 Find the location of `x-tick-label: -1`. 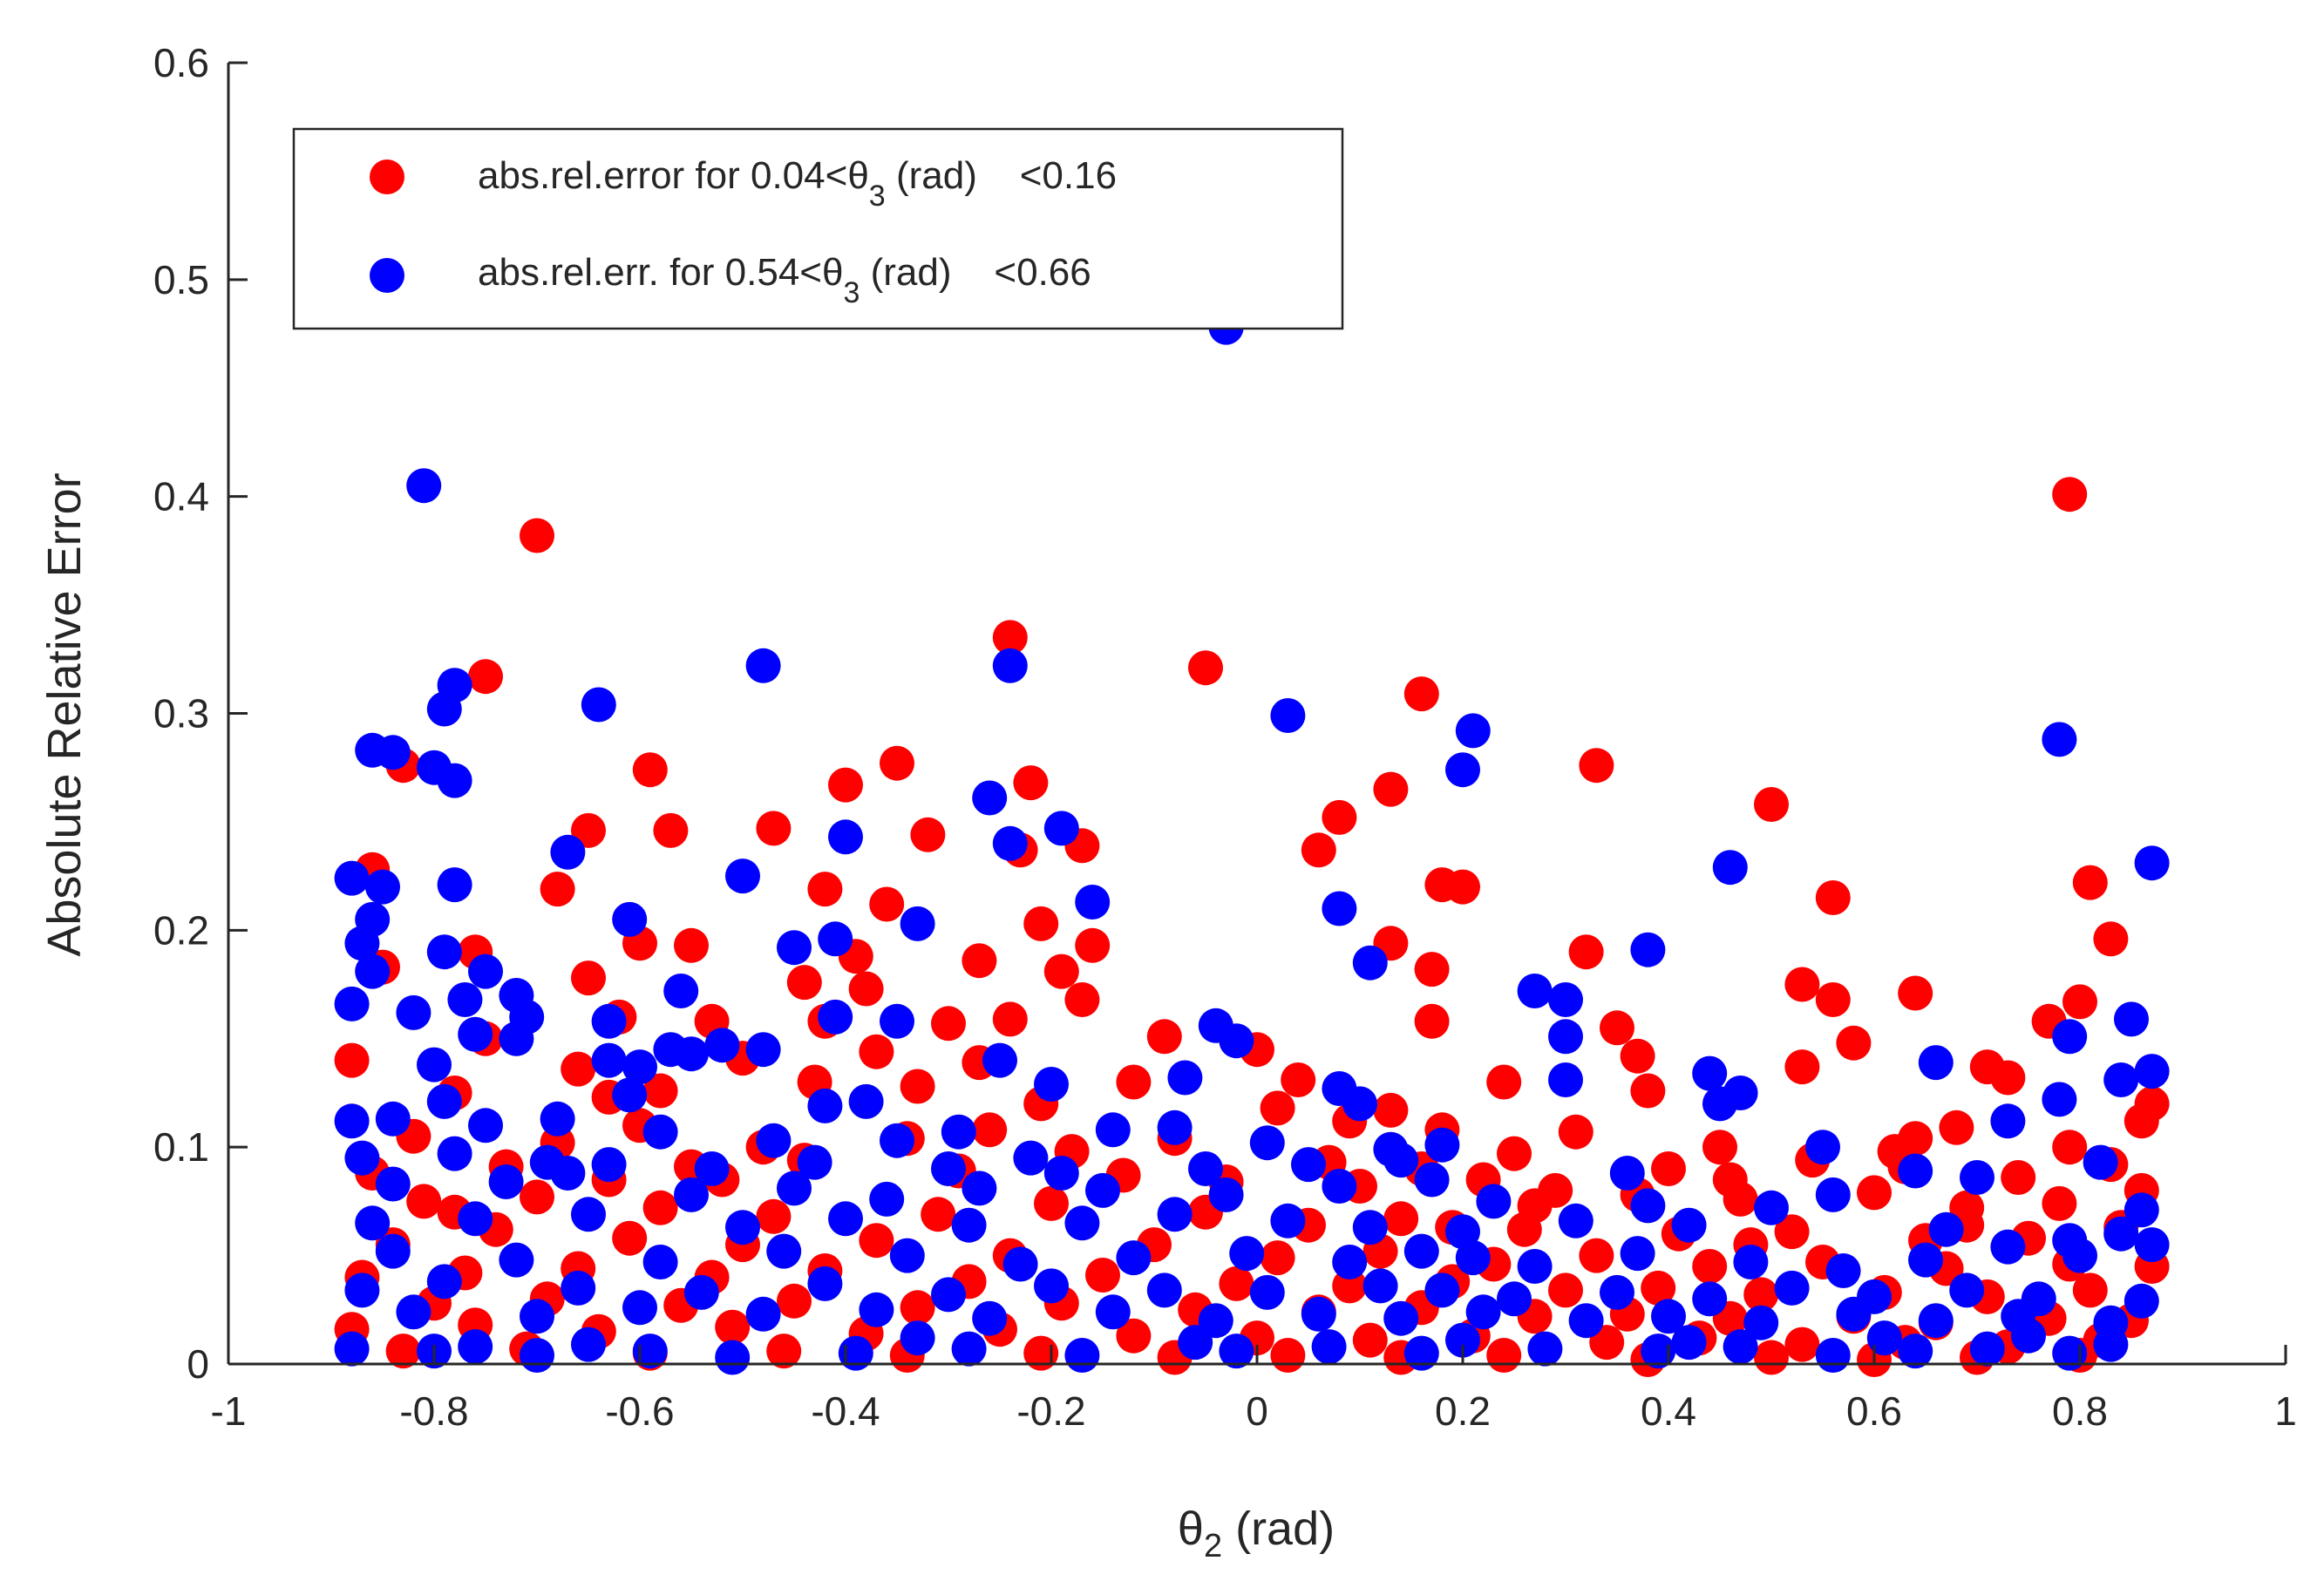

x-tick-label: -1 is located at coordinates (229, 1411).